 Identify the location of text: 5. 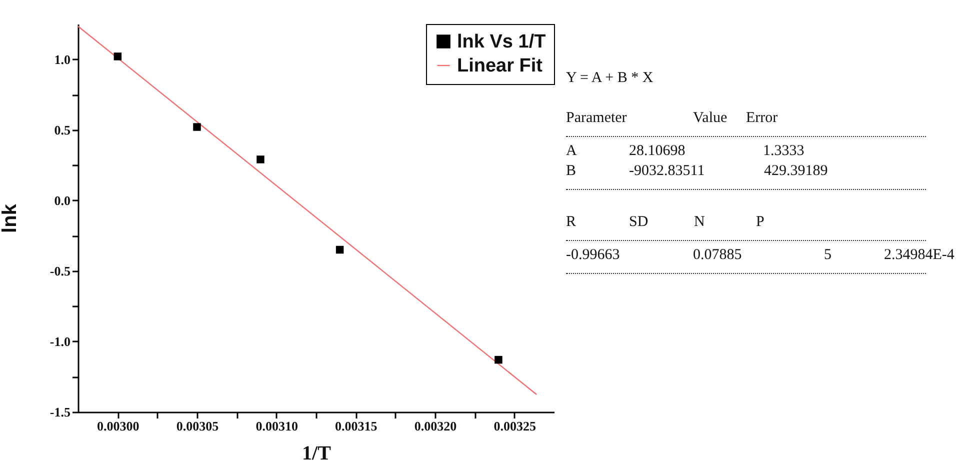
(828, 255).